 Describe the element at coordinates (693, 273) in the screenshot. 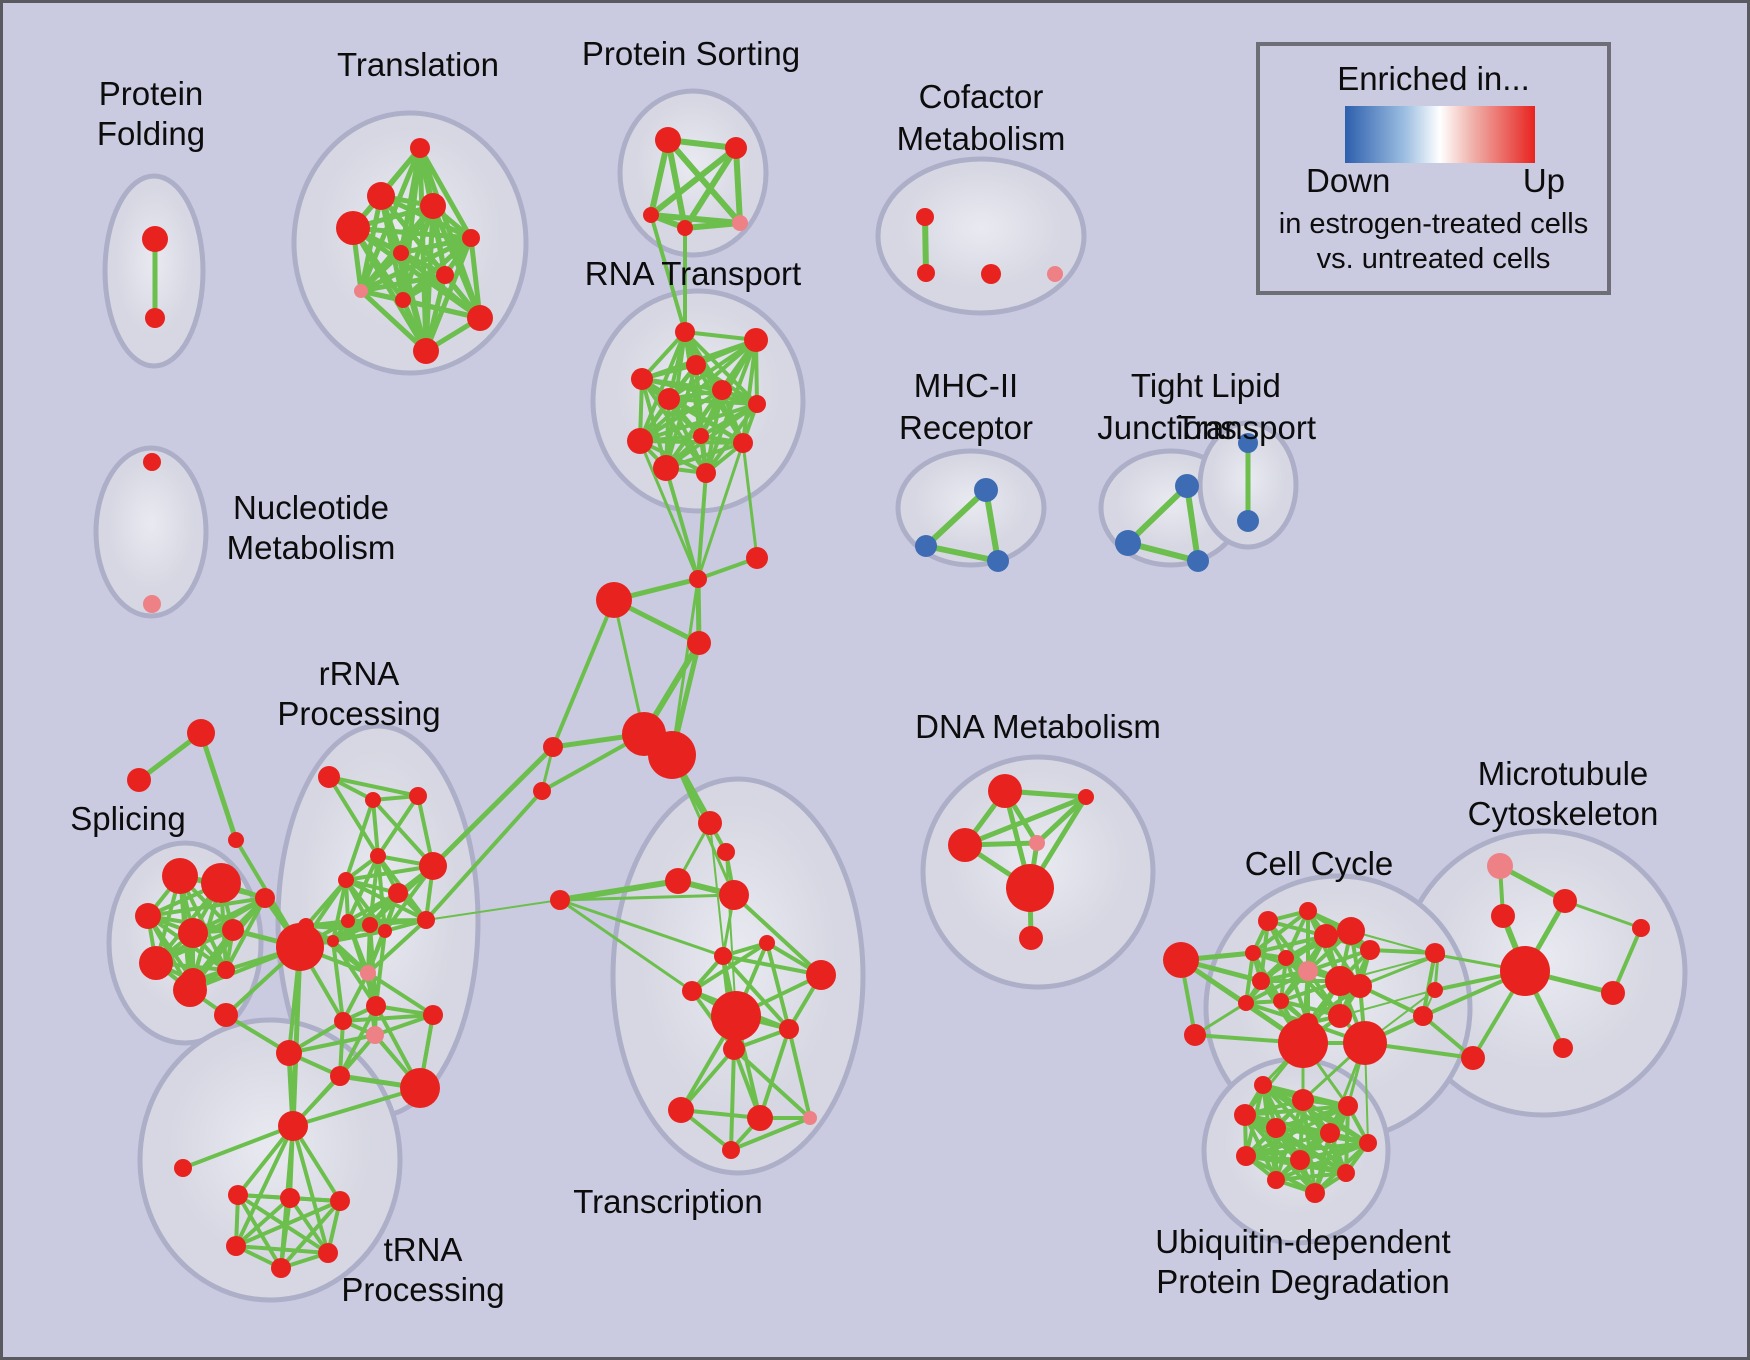

I see `cluster-label-rna-transport: RNA Transport` at that location.